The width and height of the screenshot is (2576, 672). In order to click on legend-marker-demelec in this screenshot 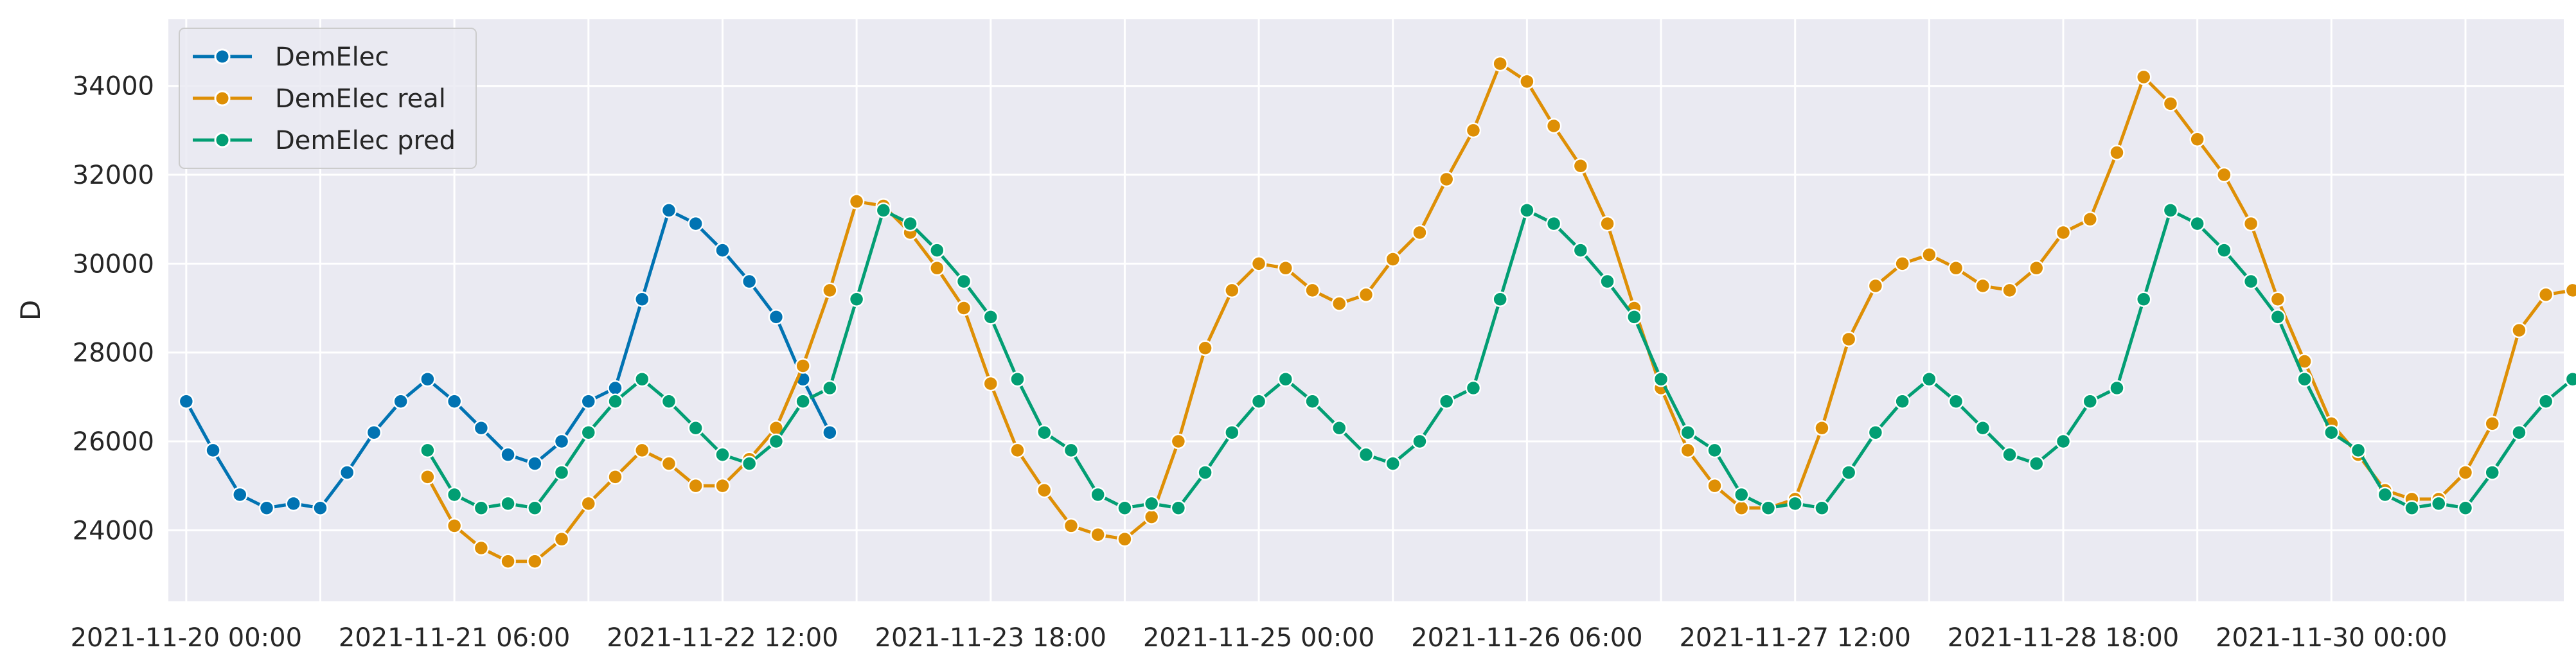, I will do `click(223, 56)`.